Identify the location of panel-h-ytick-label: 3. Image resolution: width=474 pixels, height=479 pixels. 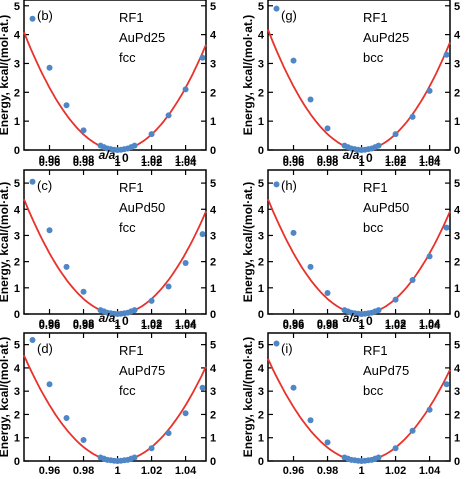
(261, 236).